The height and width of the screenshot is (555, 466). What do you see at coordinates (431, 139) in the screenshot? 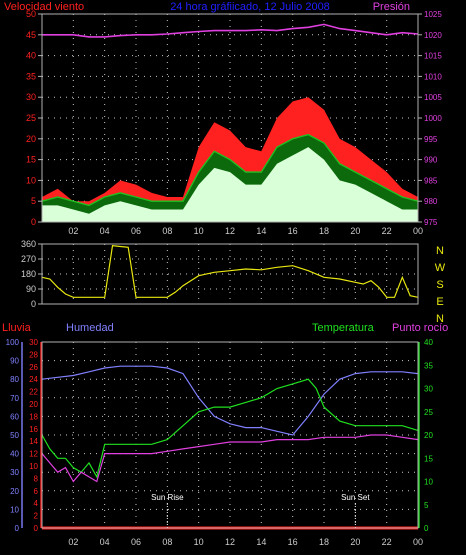
I see `pressure-tick-label: 995` at bounding box center [431, 139].